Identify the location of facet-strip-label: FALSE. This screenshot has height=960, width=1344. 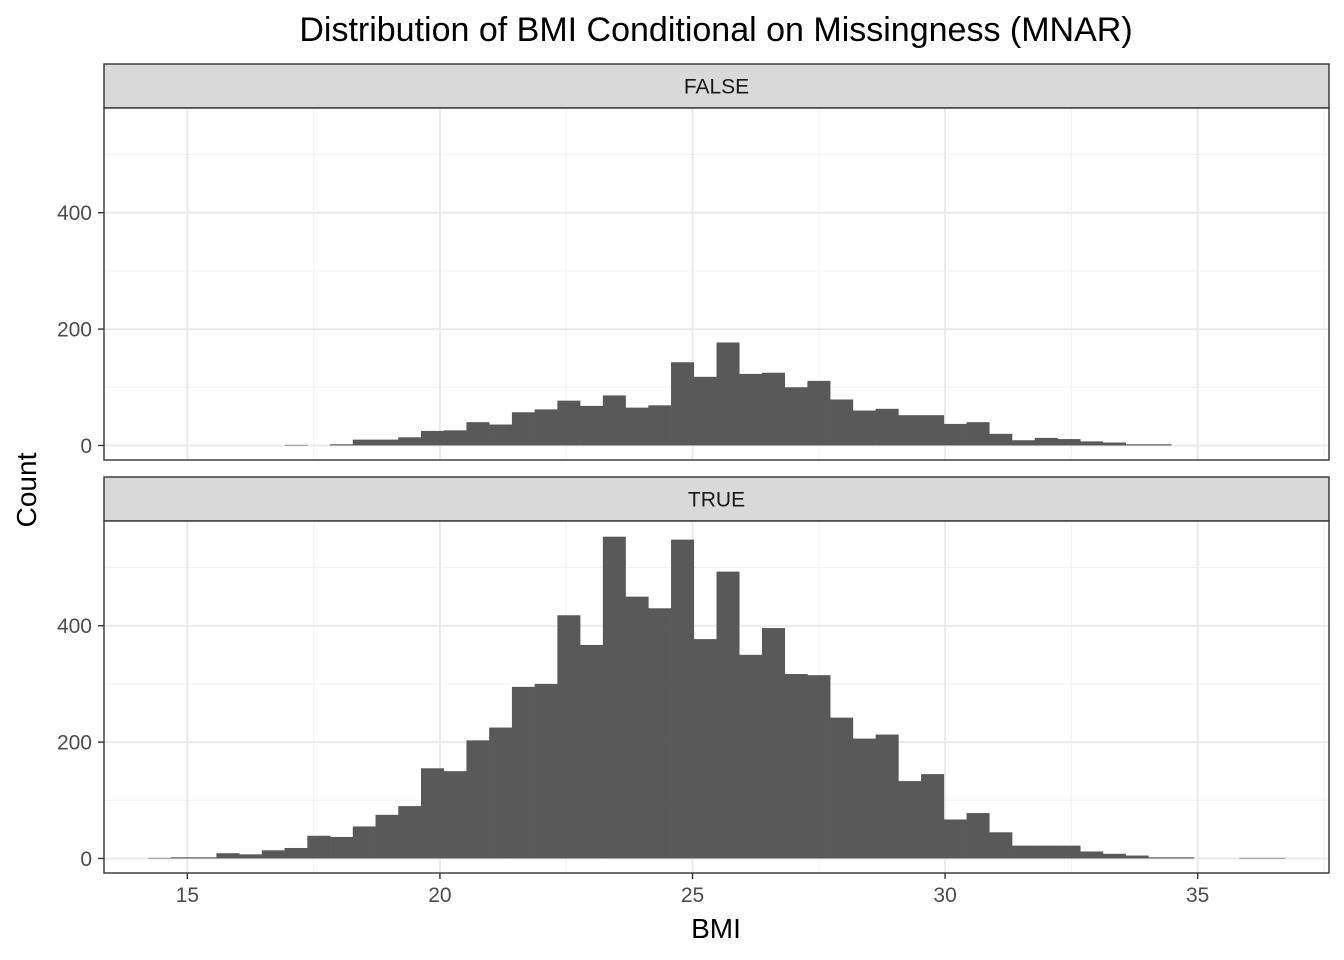
(716, 87).